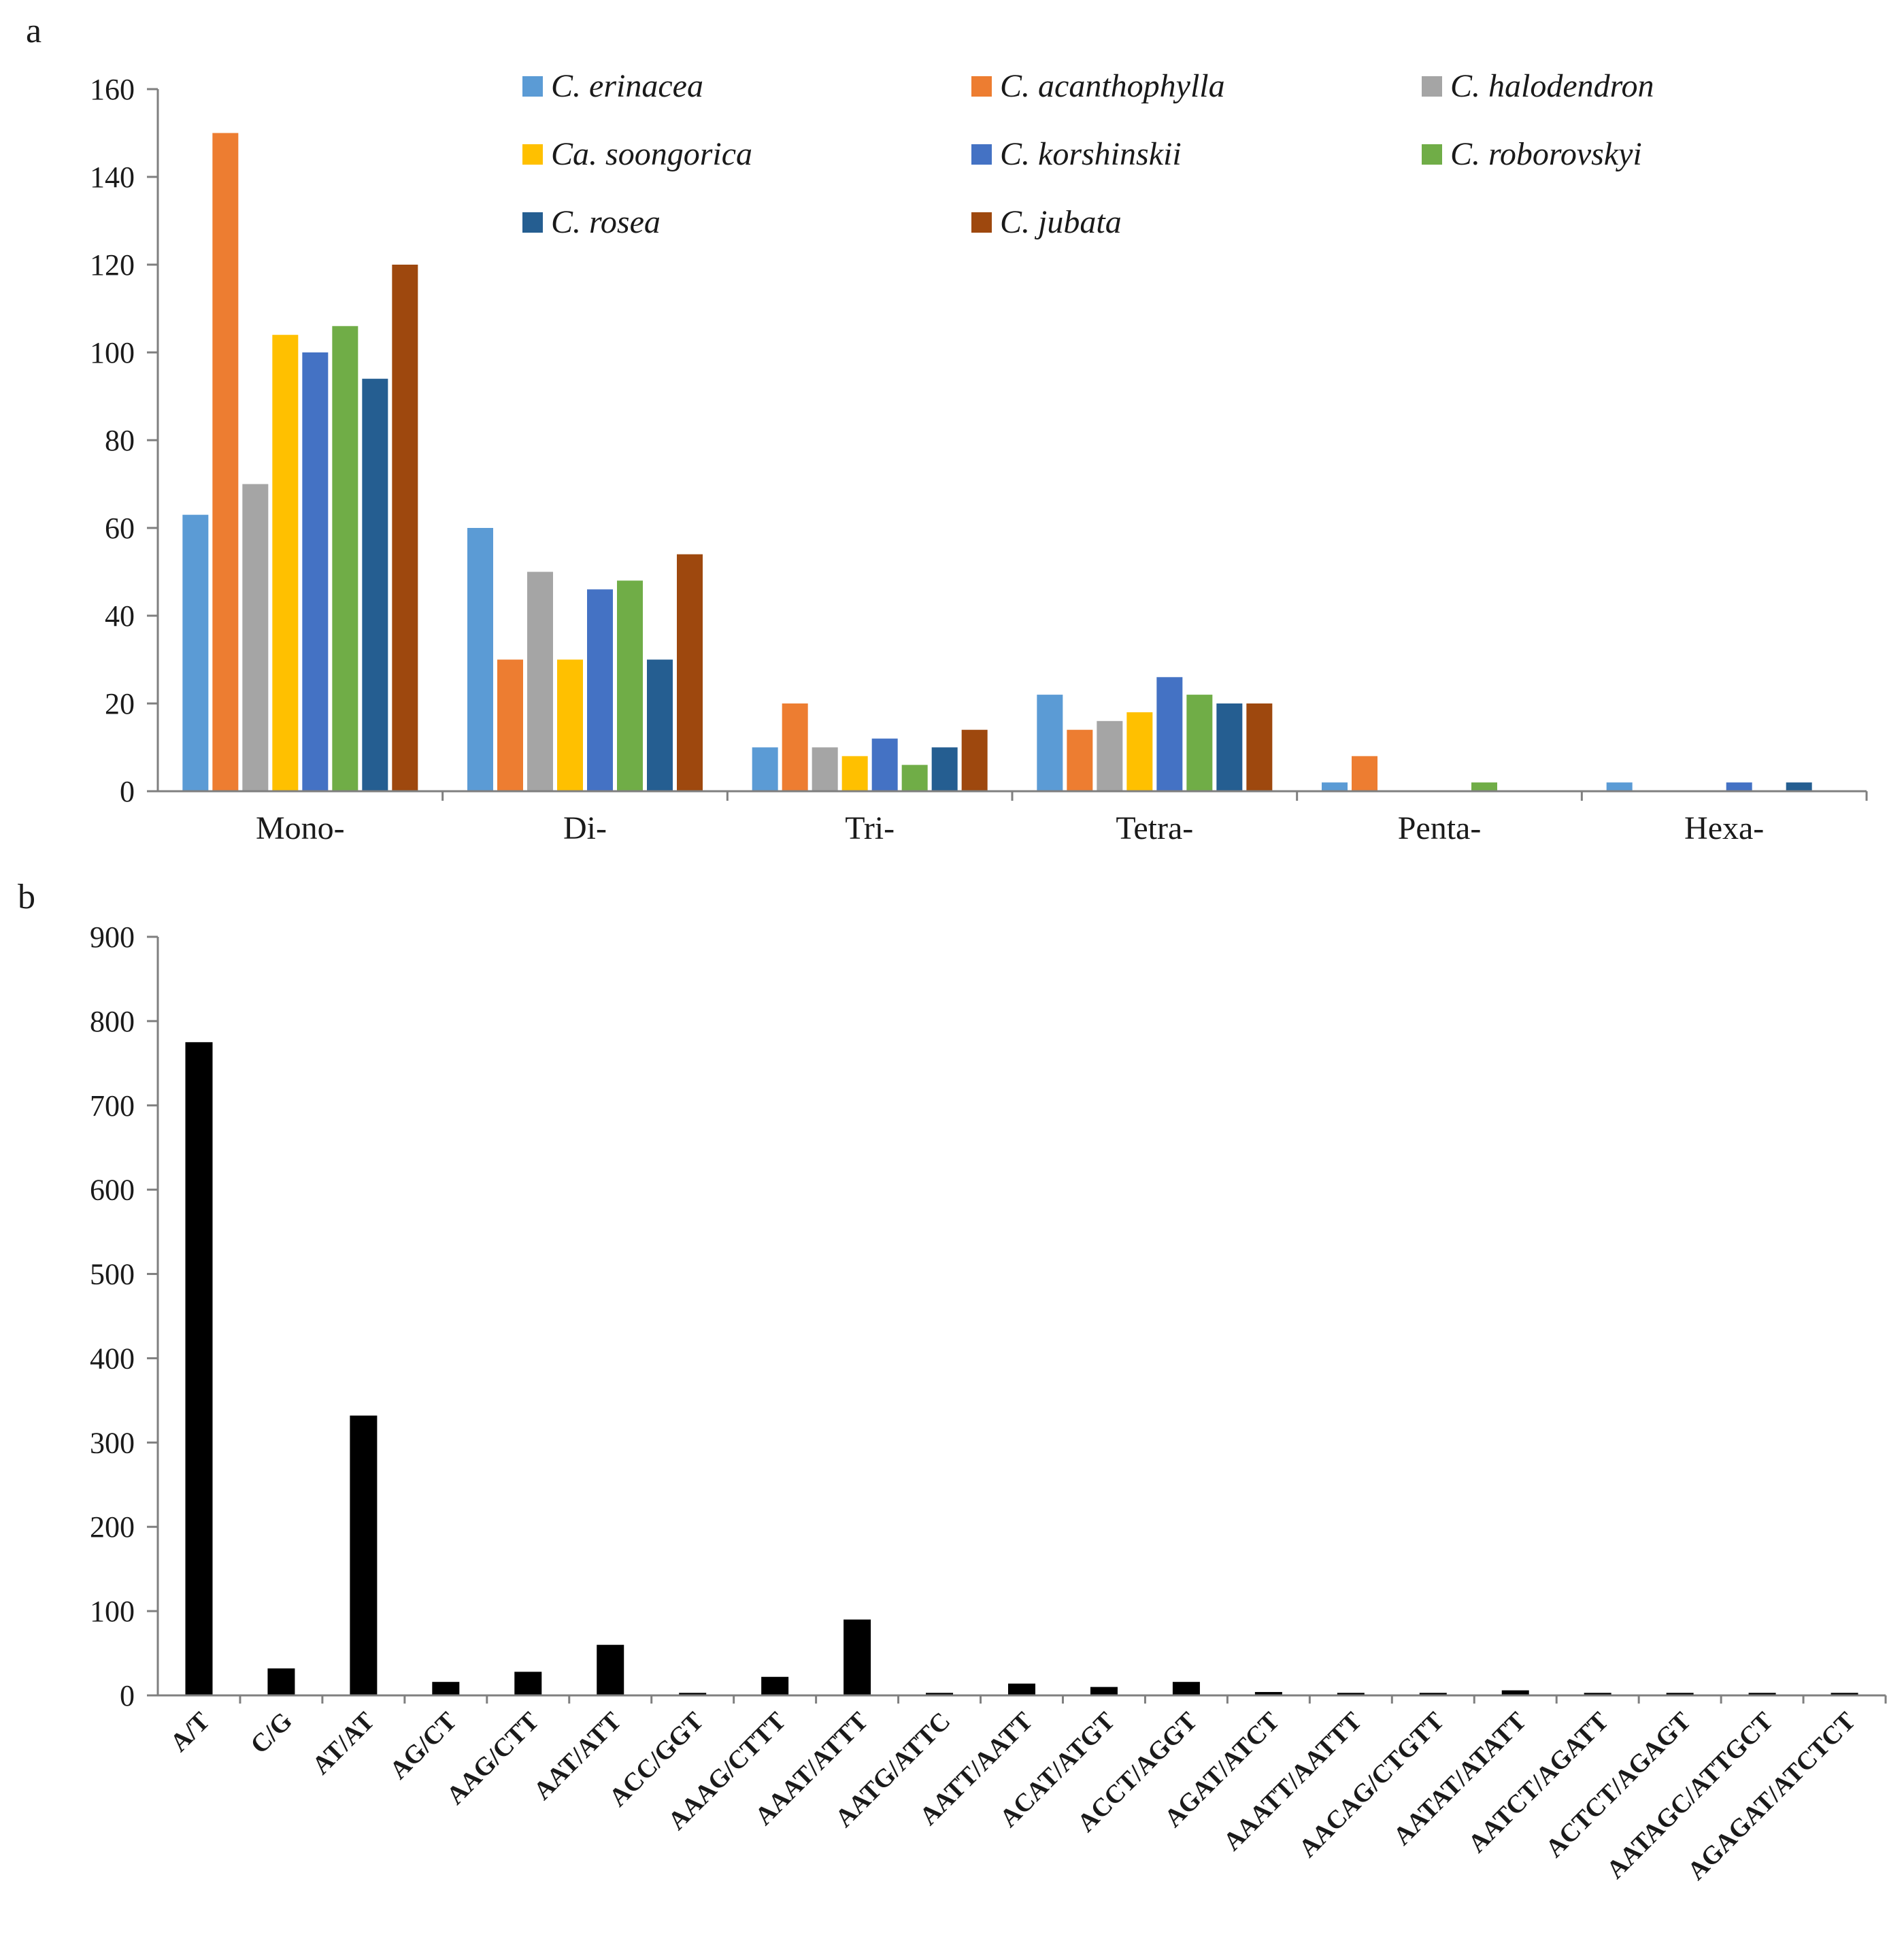  Describe the element at coordinates (113, 1611) in the screenshot. I see `chart-b-y-tick-100: 100` at that location.